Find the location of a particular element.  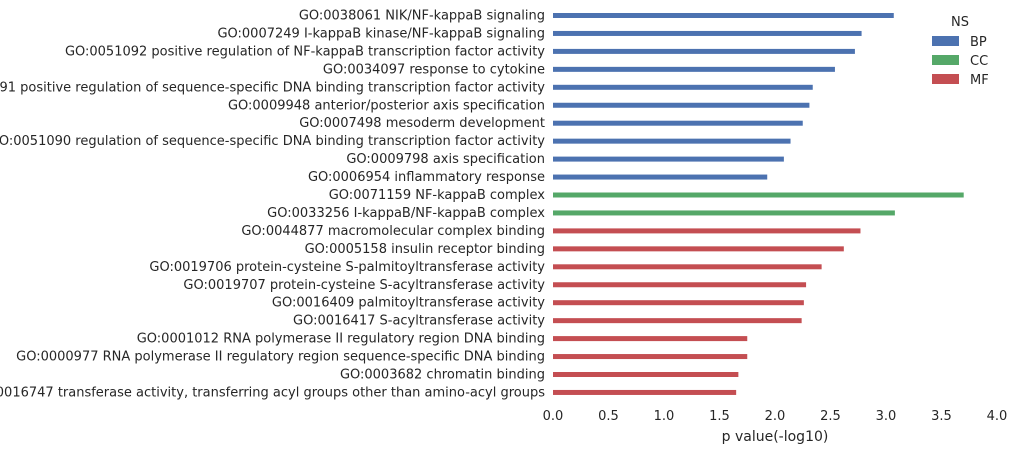

x-axis-ticks: 0.0 0.5 1.0 1.5 2.0 2.5 3.0 3.5 4.0 is located at coordinates (775, 416).